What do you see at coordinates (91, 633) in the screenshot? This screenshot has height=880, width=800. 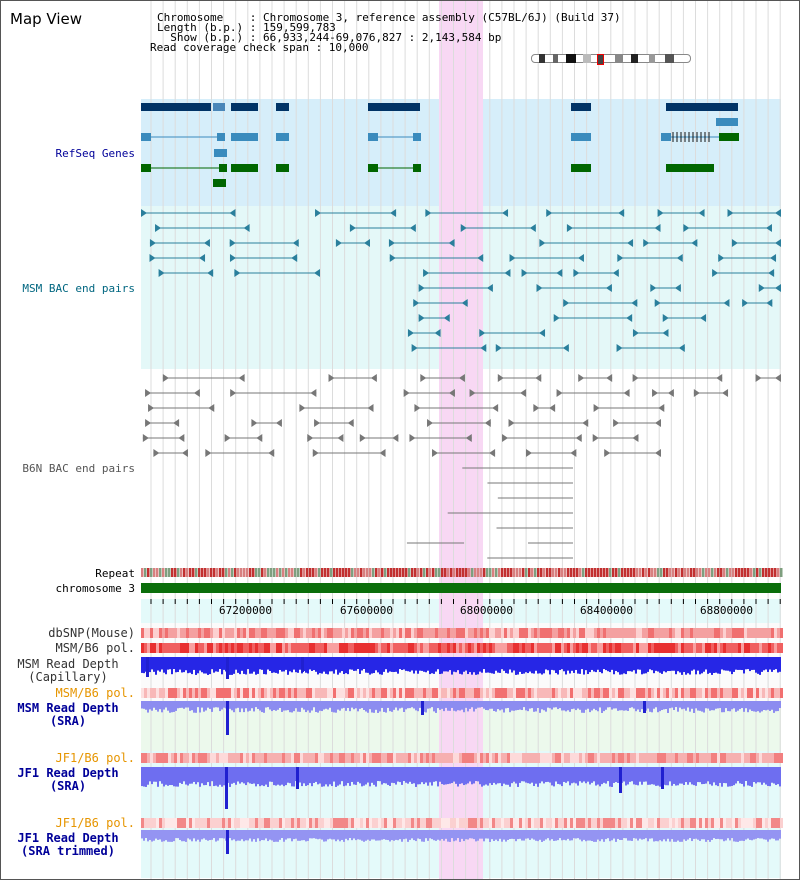 I see `track-label-dbsnp: dbSNP(Mouse)` at bounding box center [91, 633].